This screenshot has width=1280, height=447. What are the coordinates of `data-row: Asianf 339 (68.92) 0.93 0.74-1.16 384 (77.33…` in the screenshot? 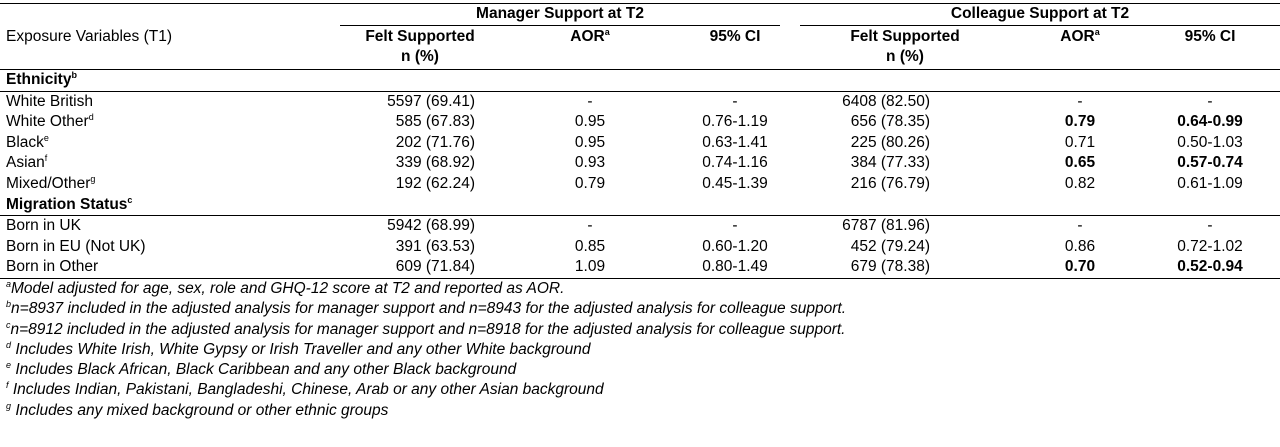 It's located at (640, 163).